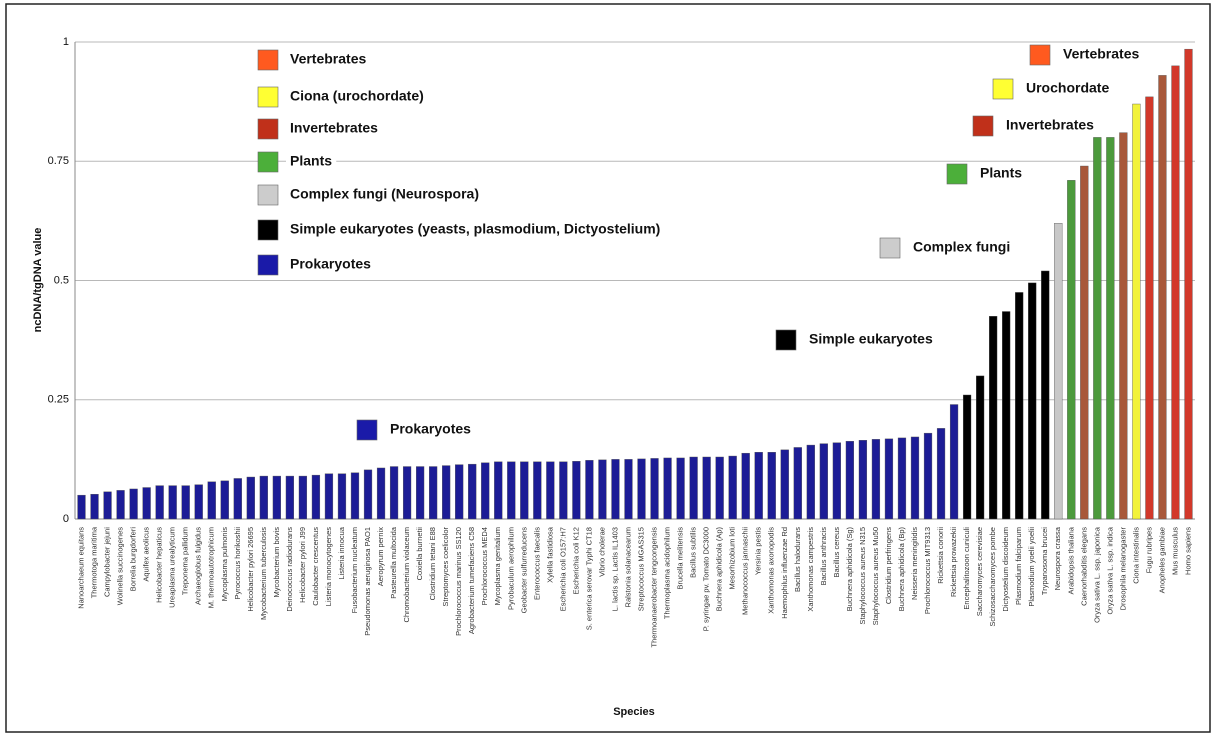 This screenshot has height=738, width=1216. Describe the element at coordinates (276, 562) in the screenshot. I see `x-tick-label: Mycobacterium bovis` at that location.